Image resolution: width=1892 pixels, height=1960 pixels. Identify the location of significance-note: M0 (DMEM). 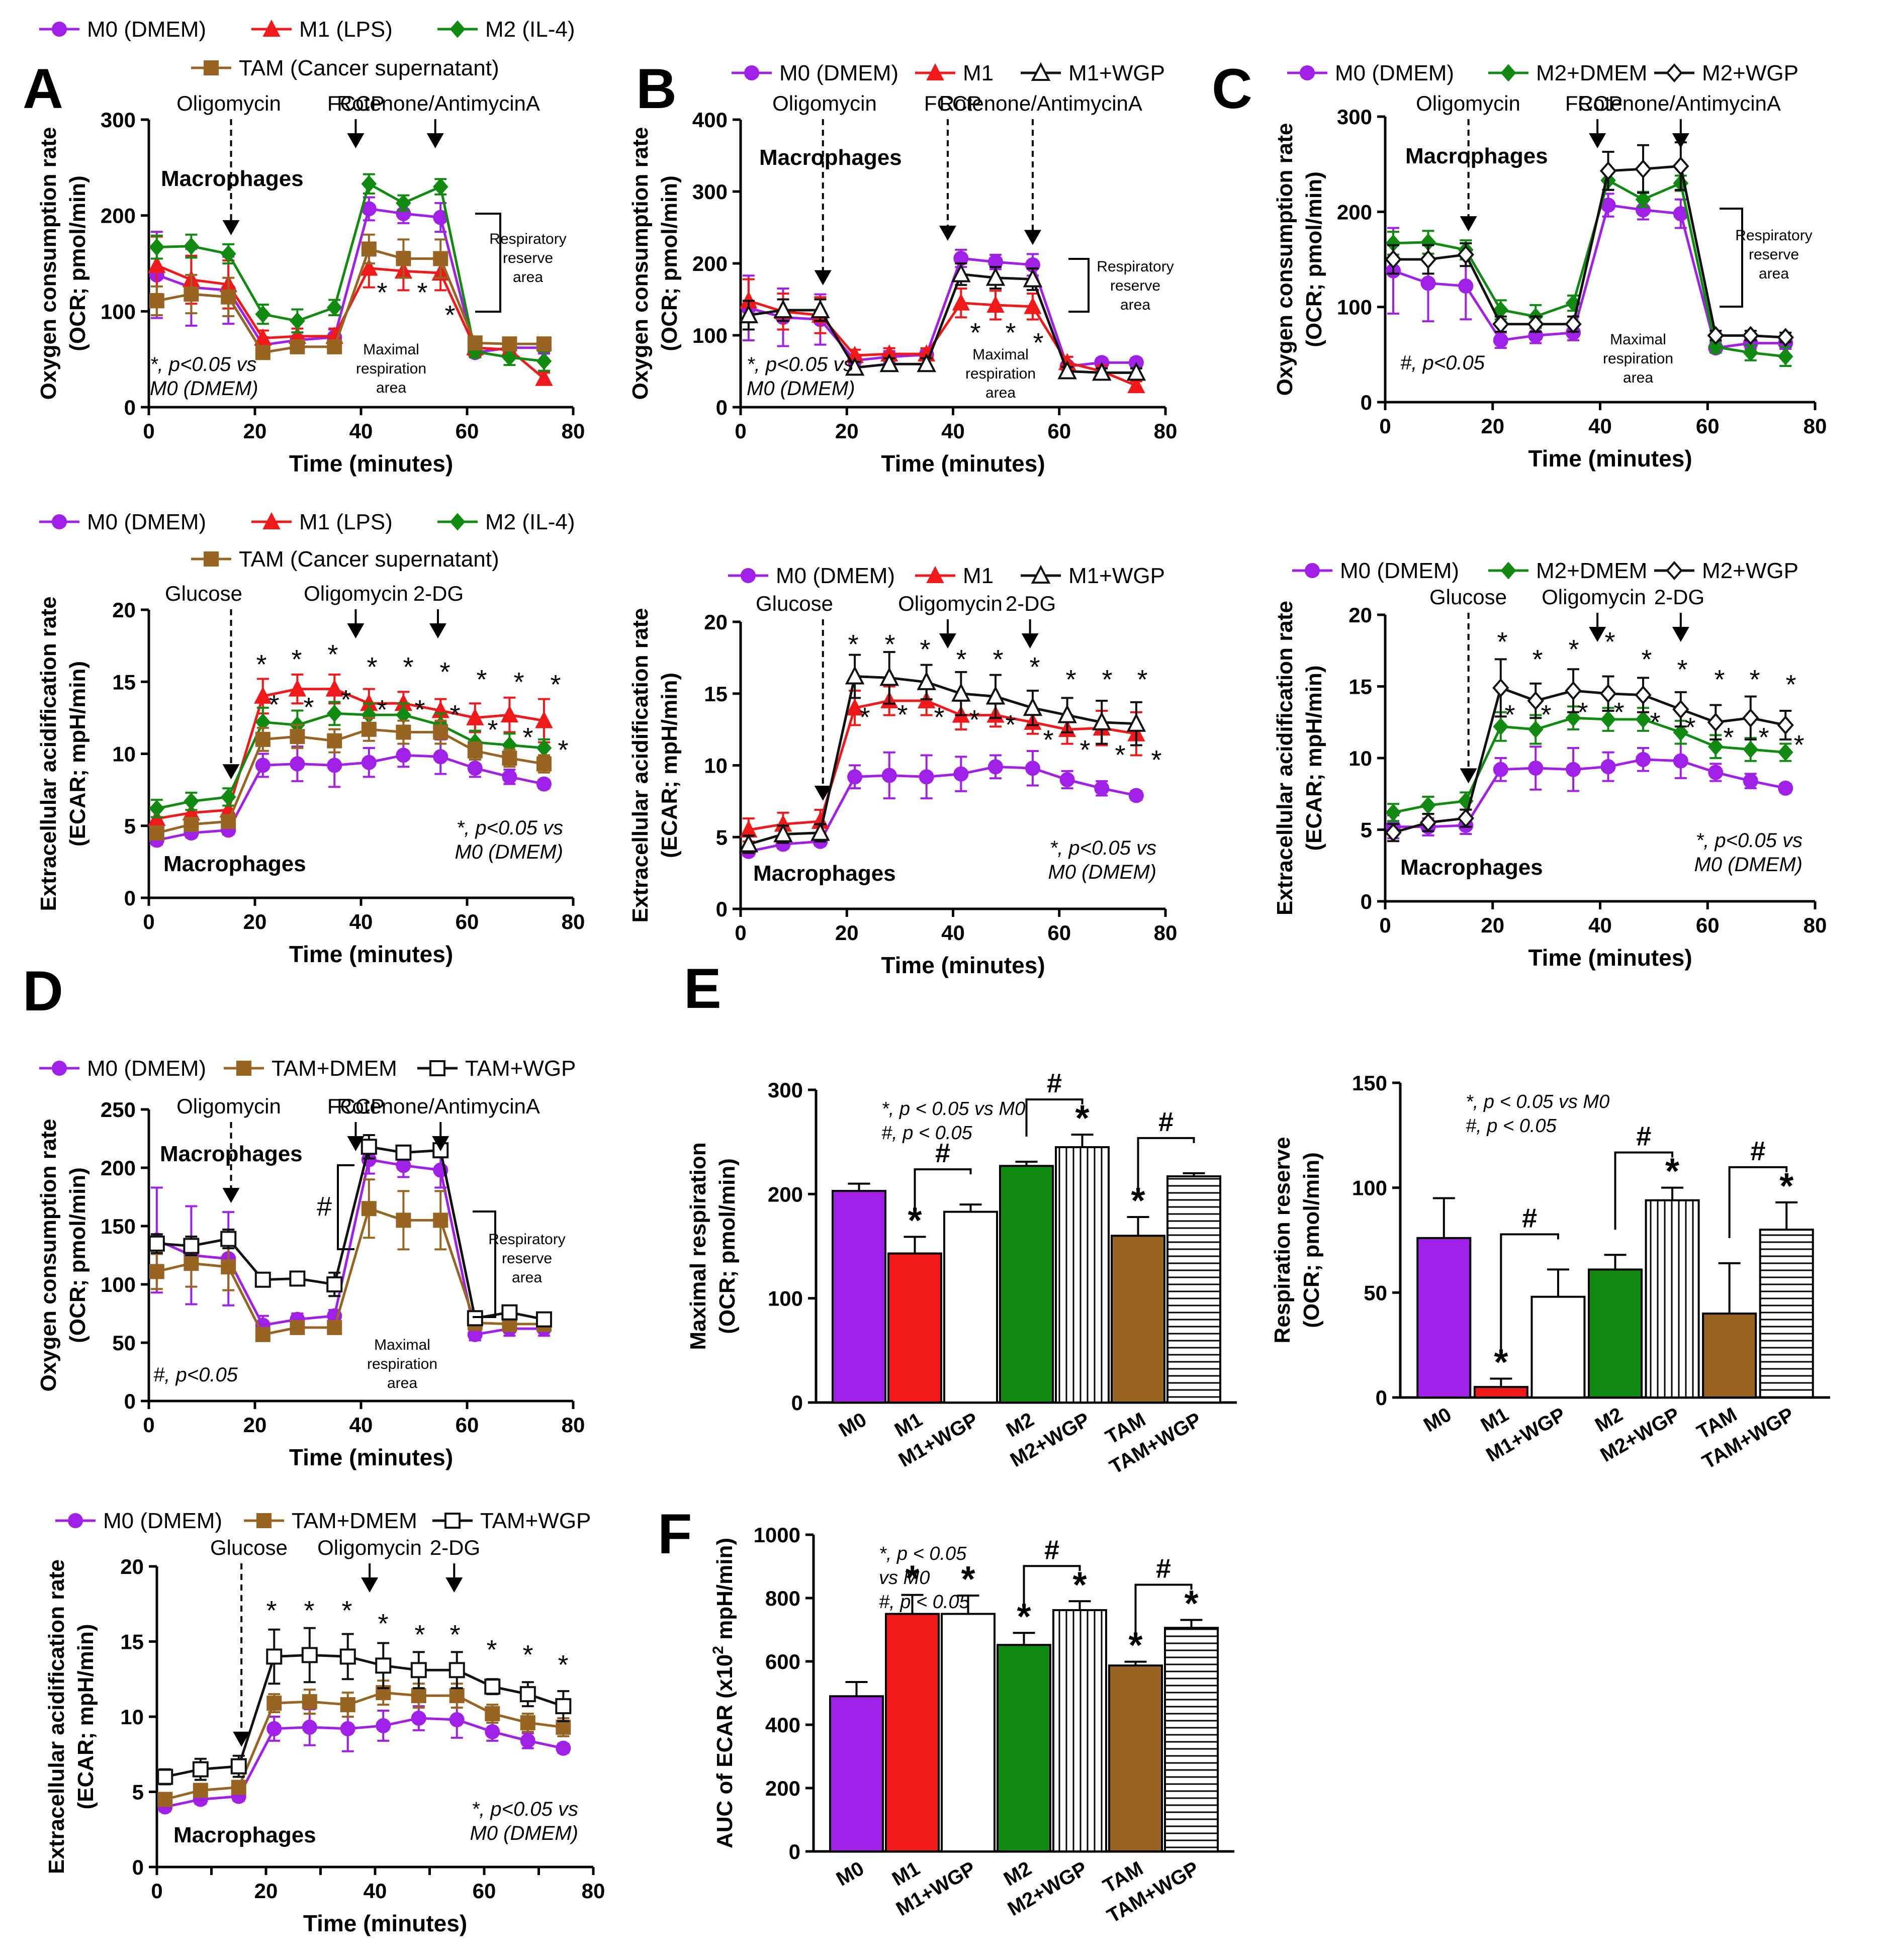
(1102, 872).